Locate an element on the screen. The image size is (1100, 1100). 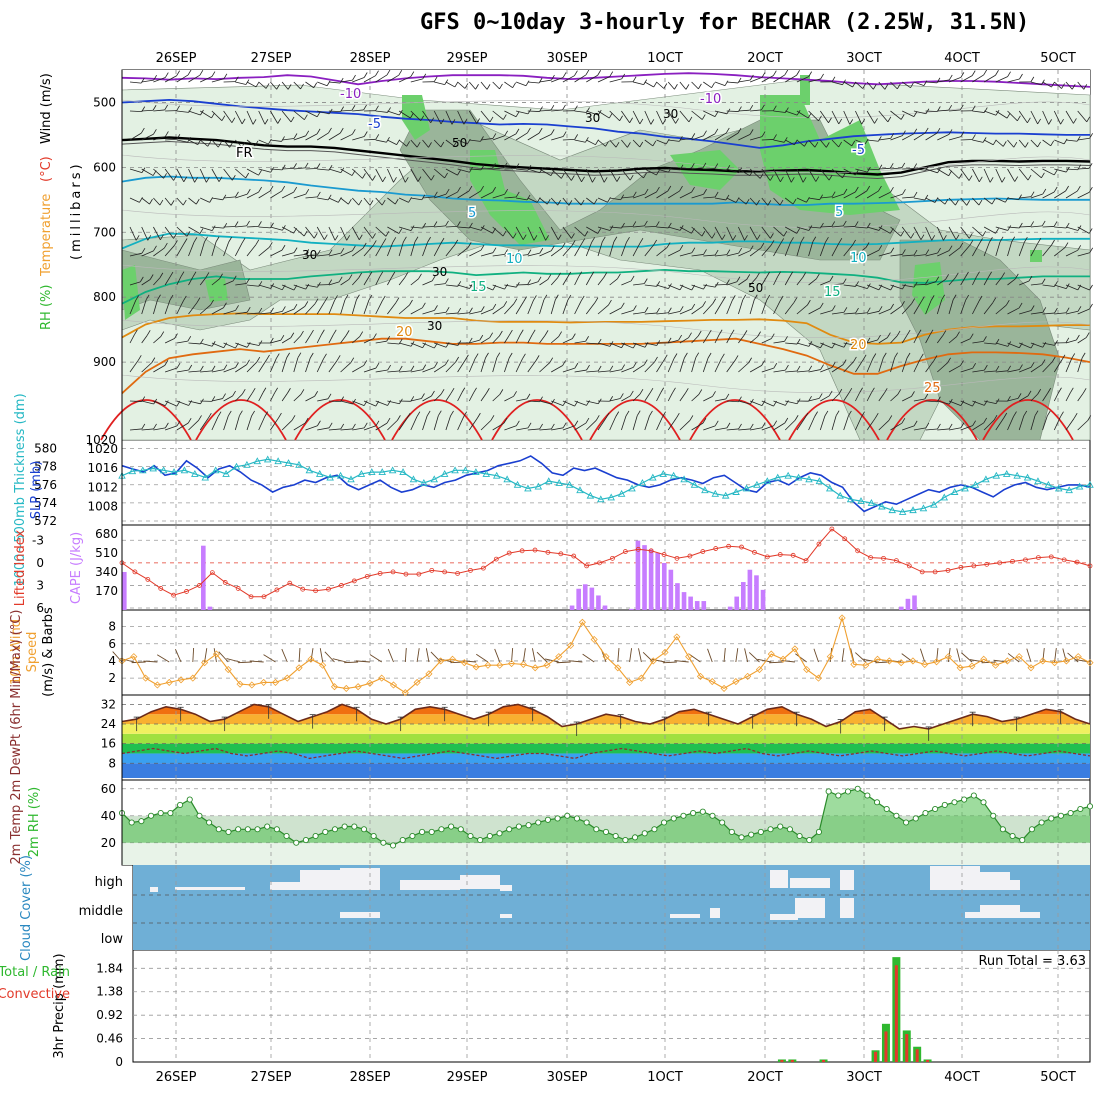
thickness-tick-label: 576 is located at coordinates (45, 485).